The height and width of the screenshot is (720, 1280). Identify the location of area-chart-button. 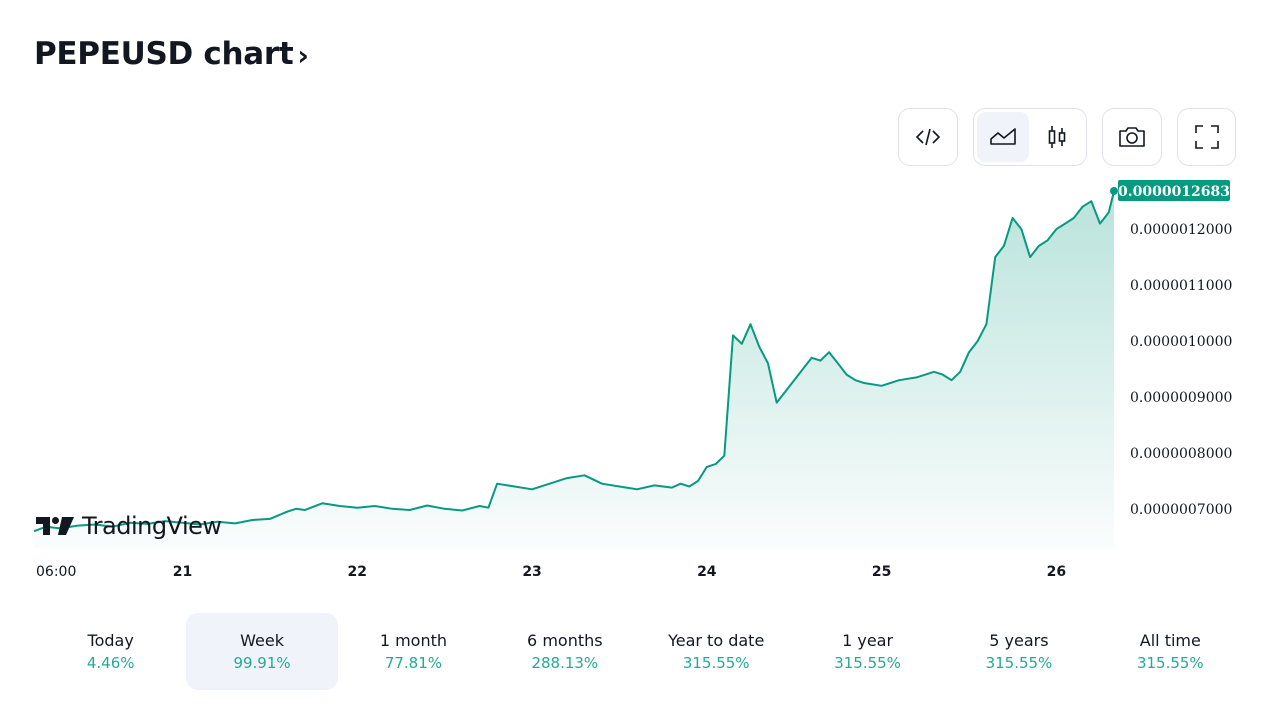
(1003, 137).